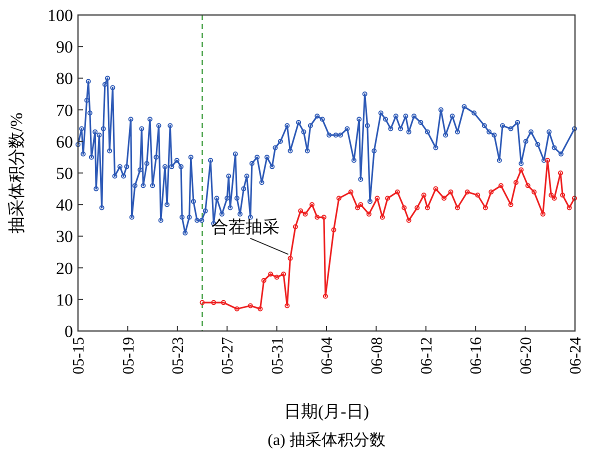 The image size is (592, 455). What do you see at coordinates (576, 355) in the screenshot?
I see `x-tick-label: 06-24` at bounding box center [576, 355].